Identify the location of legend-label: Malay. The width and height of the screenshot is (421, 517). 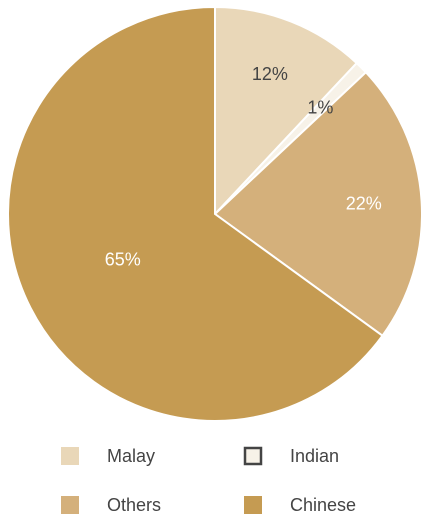
(131, 456).